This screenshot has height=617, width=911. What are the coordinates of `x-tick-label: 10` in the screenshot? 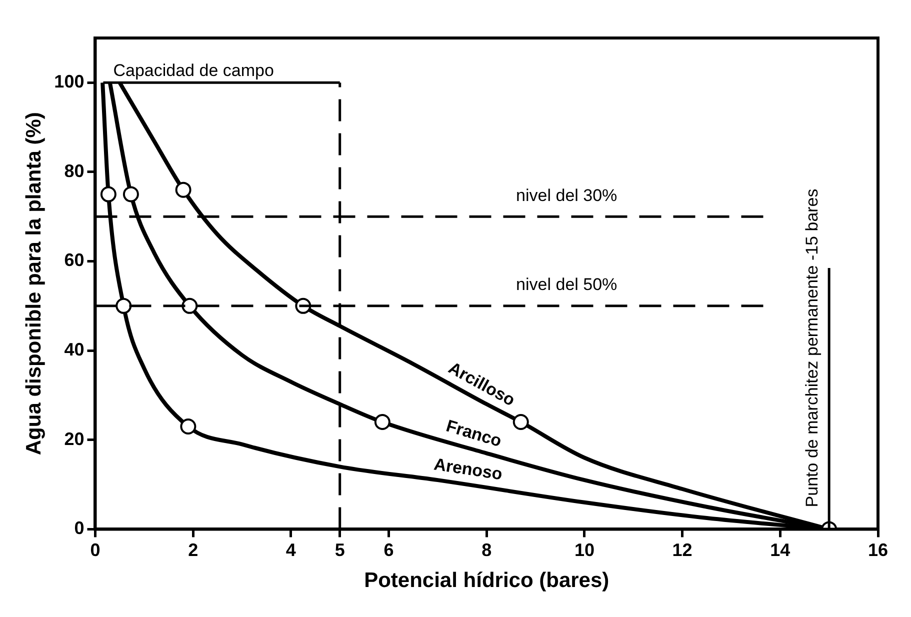 It's located at (584, 550).